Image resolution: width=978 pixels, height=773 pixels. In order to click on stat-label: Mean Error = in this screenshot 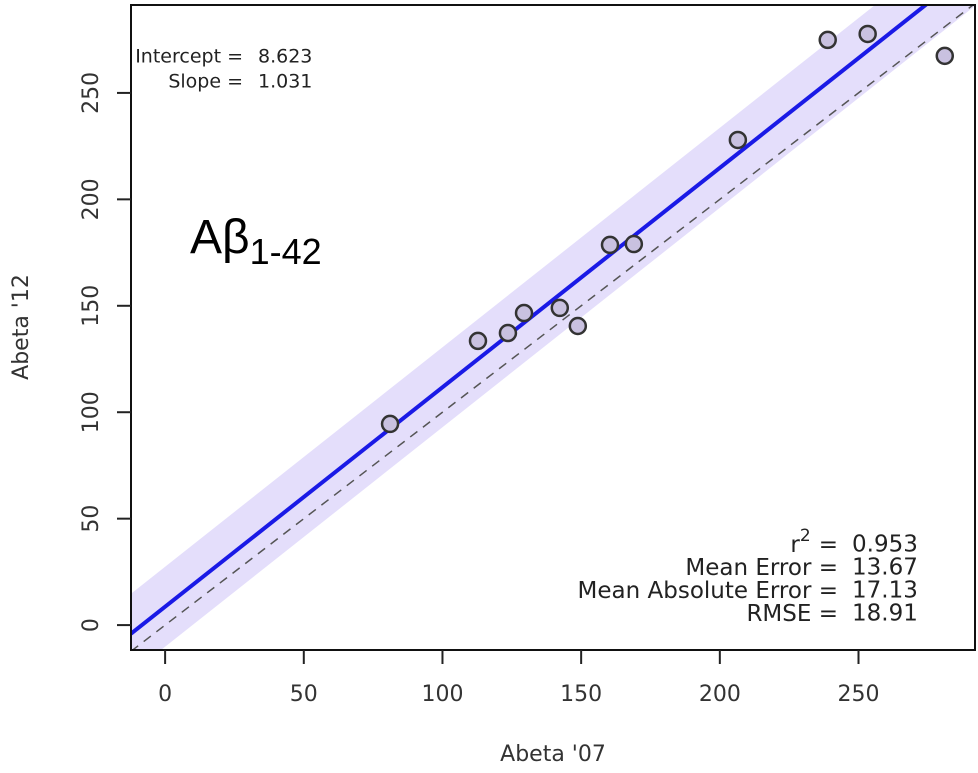, I will do `click(761, 568)`.